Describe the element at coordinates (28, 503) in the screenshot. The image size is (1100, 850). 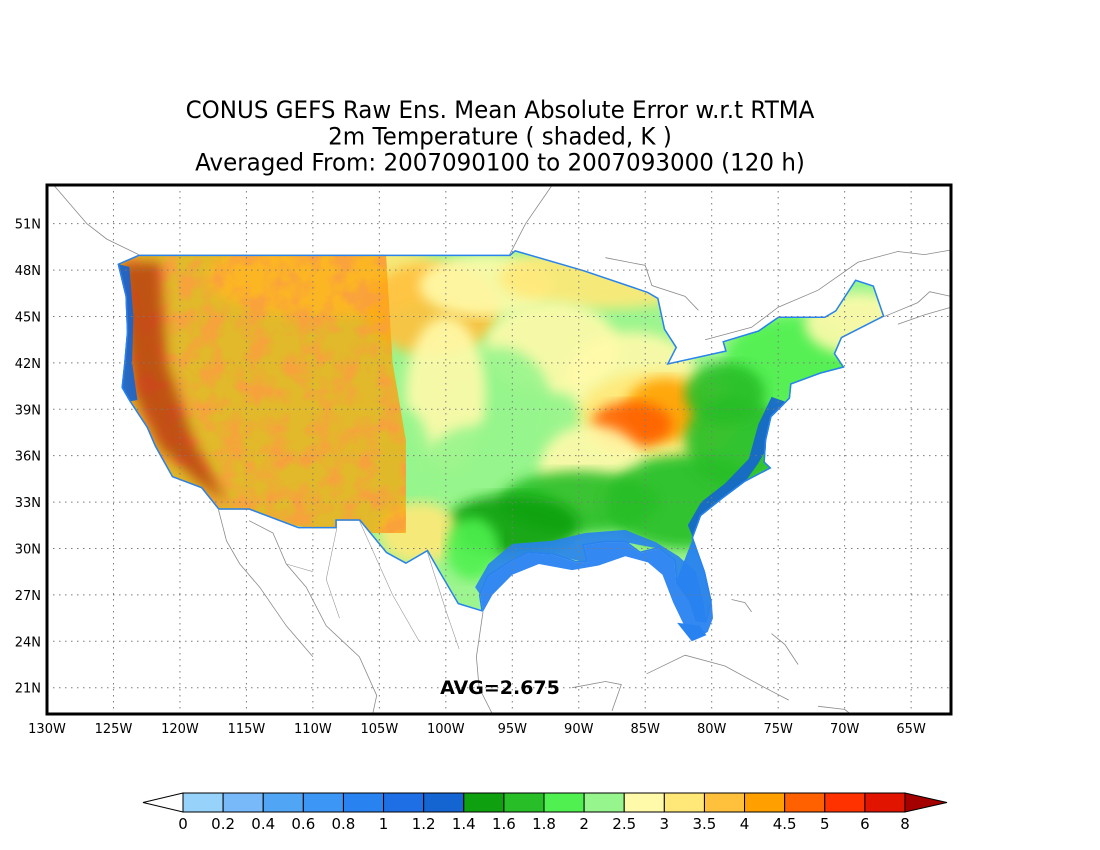
I see `lat-tick-label: 33N` at that location.